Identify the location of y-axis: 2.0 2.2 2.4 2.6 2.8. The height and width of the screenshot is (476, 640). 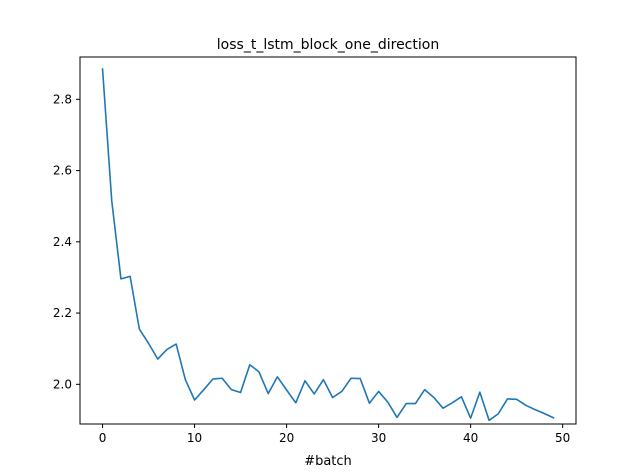
(66, 241).